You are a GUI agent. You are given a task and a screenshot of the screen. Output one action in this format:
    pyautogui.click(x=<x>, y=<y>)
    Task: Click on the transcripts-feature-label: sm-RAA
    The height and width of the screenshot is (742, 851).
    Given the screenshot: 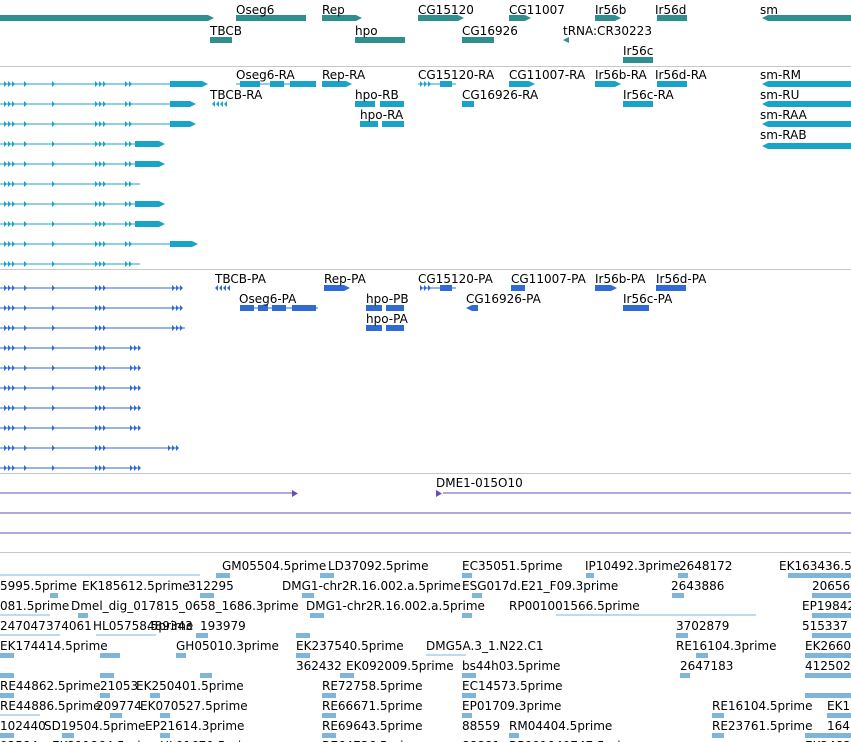 What is the action you would take?
    pyautogui.click(x=783, y=115)
    